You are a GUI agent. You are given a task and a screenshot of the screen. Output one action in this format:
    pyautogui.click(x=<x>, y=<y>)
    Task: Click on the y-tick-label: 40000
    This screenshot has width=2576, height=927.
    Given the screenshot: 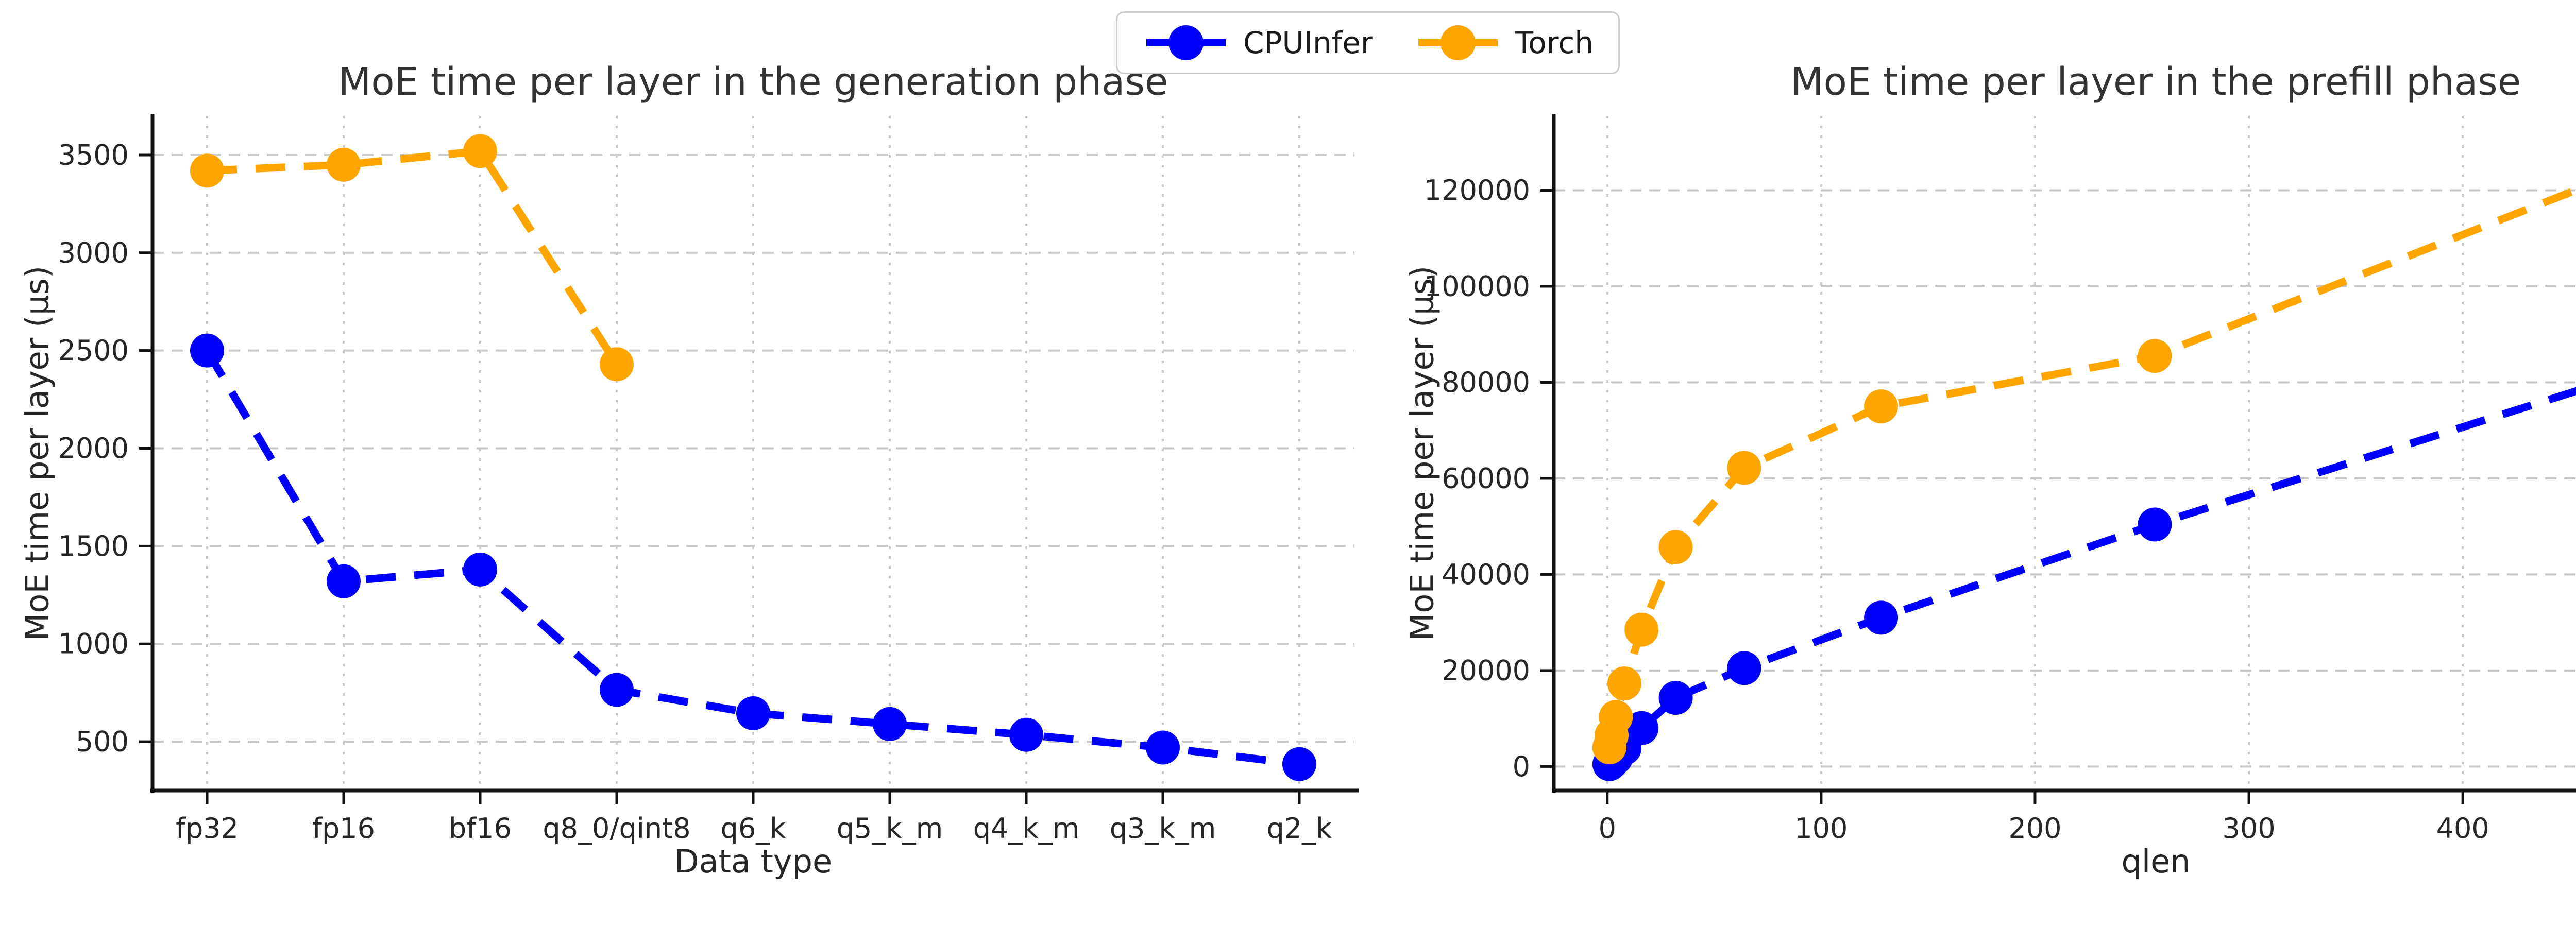 What is the action you would take?
    pyautogui.click(x=1486, y=574)
    